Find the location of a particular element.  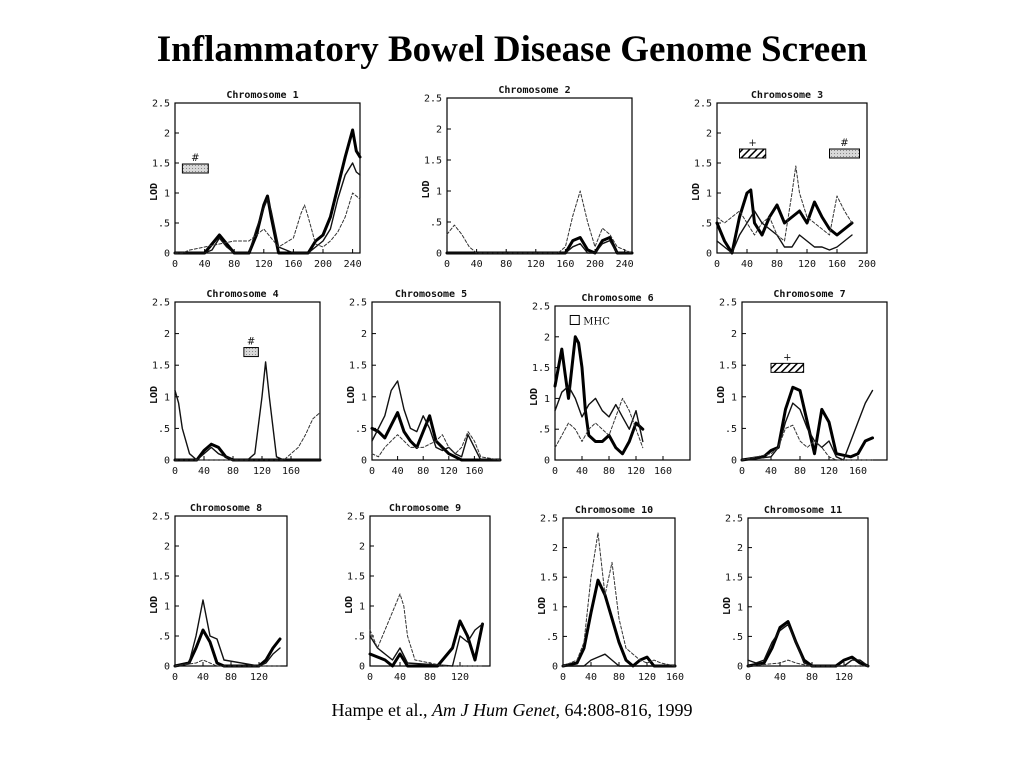

chart-10-series-thin-line is located at coordinates (619, 660).